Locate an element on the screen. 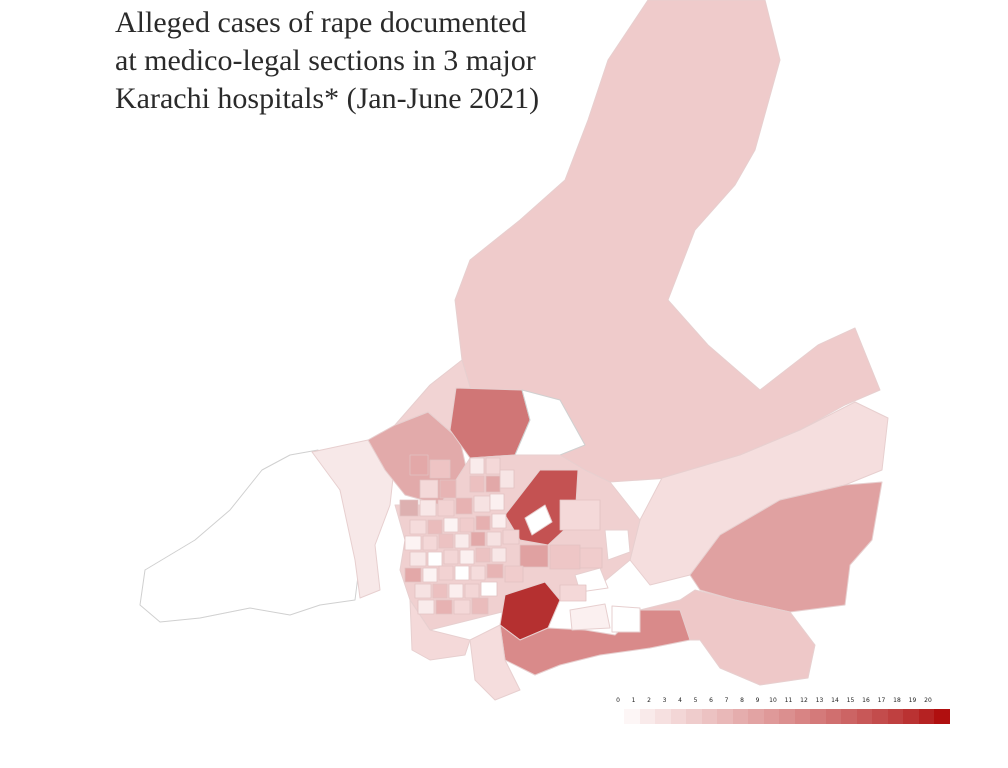 The image size is (1008, 768). legend-swatches is located at coordinates (787, 716).